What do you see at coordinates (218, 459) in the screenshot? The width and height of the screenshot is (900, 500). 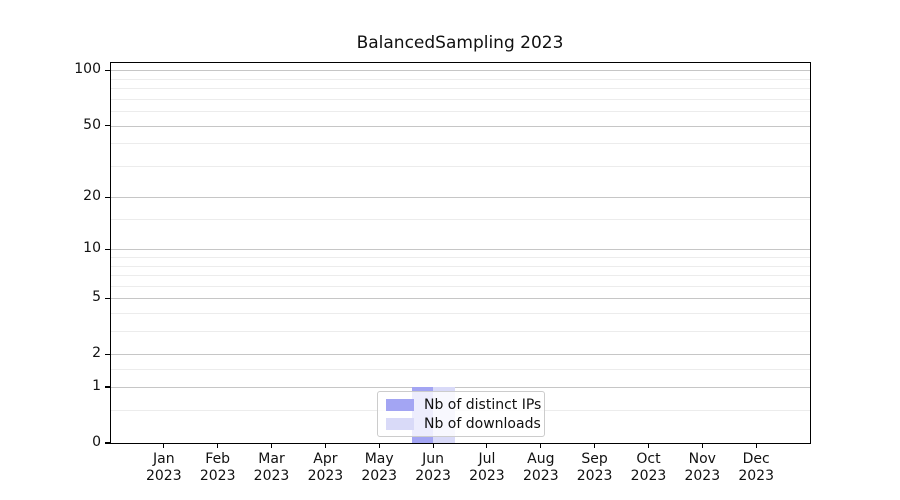 I see `x-tick-month: Feb` at bounding box center [218, 459].